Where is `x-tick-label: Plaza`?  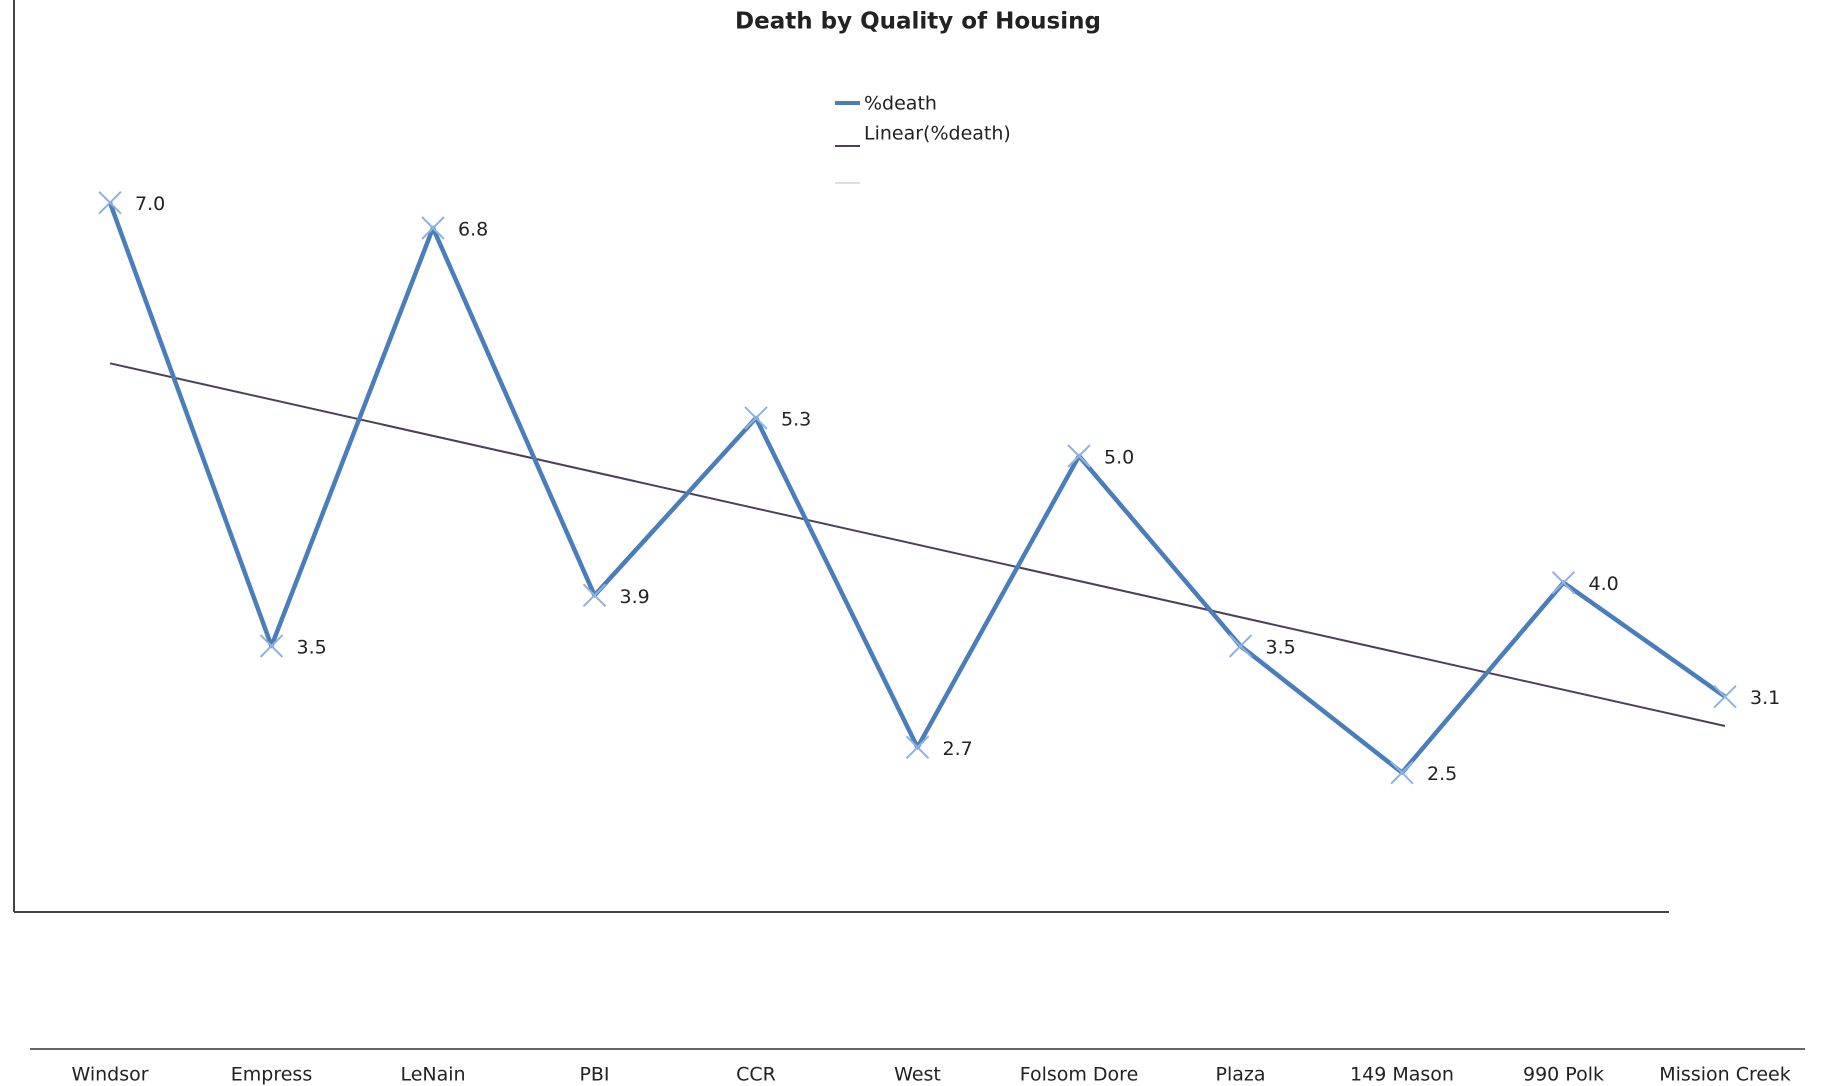 x-tick-label: Plaza is located at coordinates (1241, 1075).